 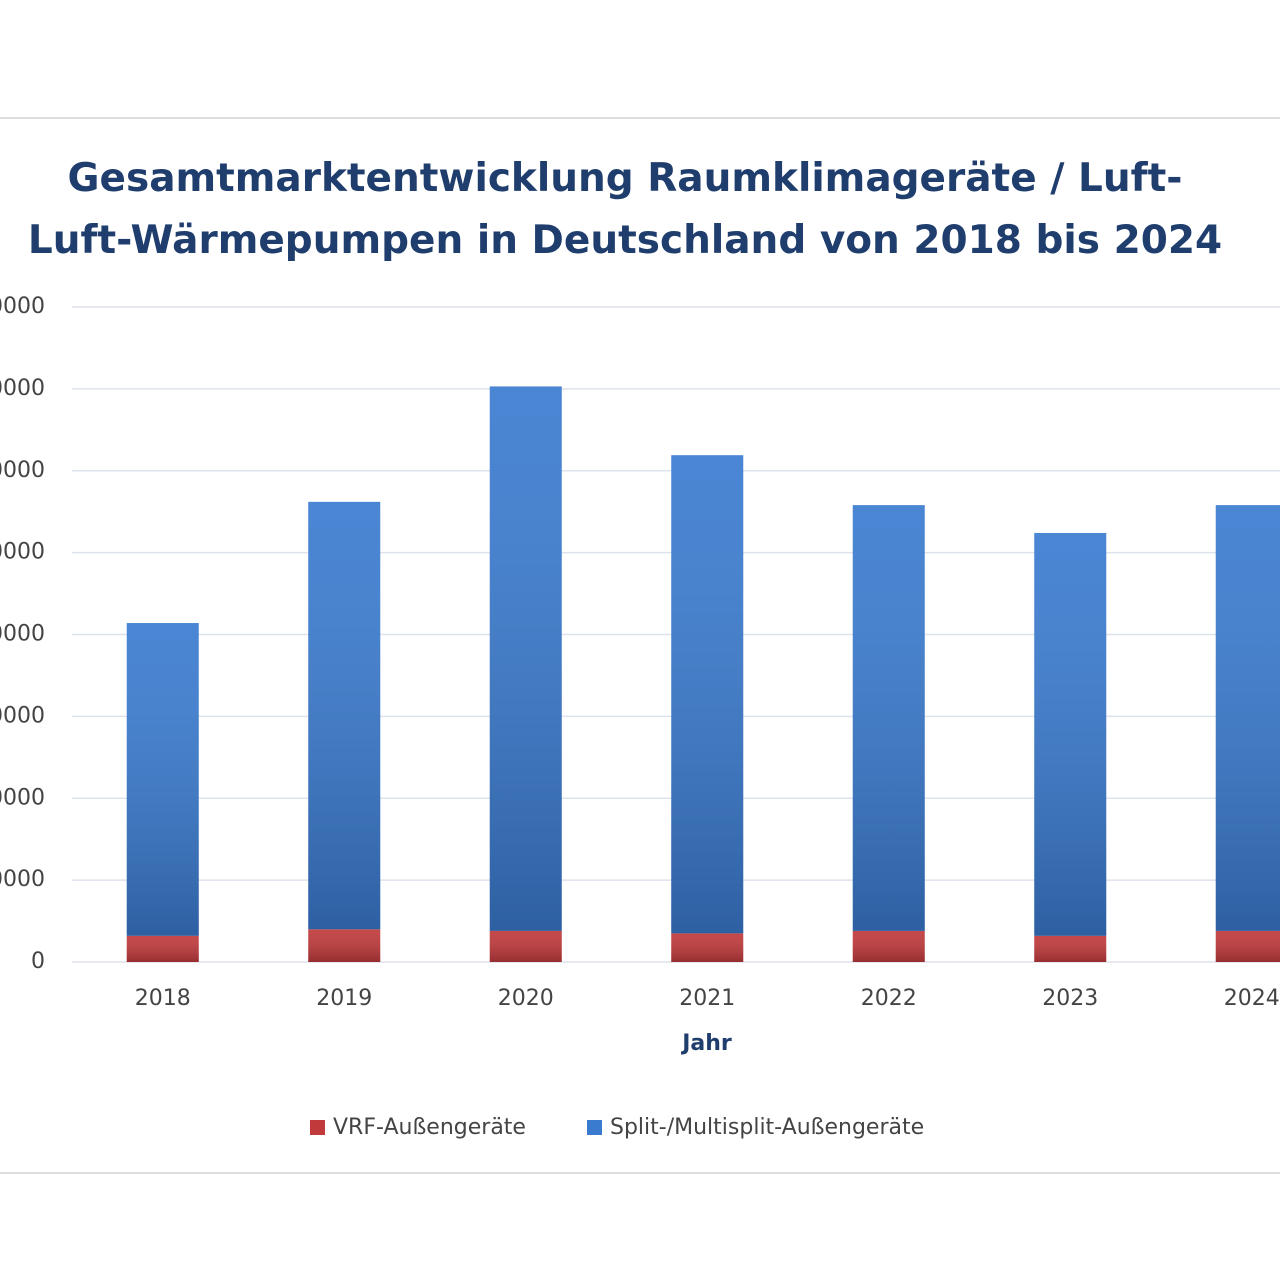 I want to click on y-tick-label: 300000, so click(x=22, y=715).